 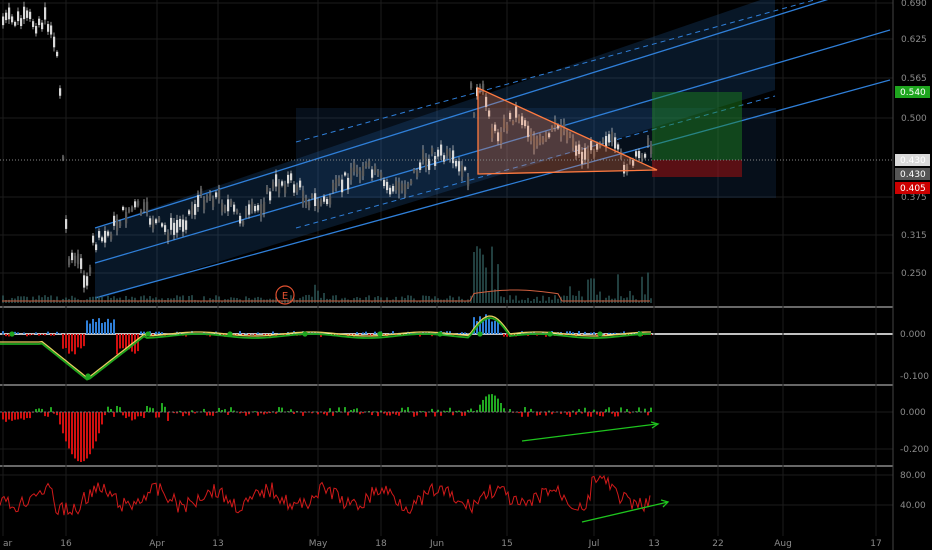 What do you see at coordinates (783, 544) in the screenshot?
I see `time-tick-label: Aug` at bounding box center [783, 544].